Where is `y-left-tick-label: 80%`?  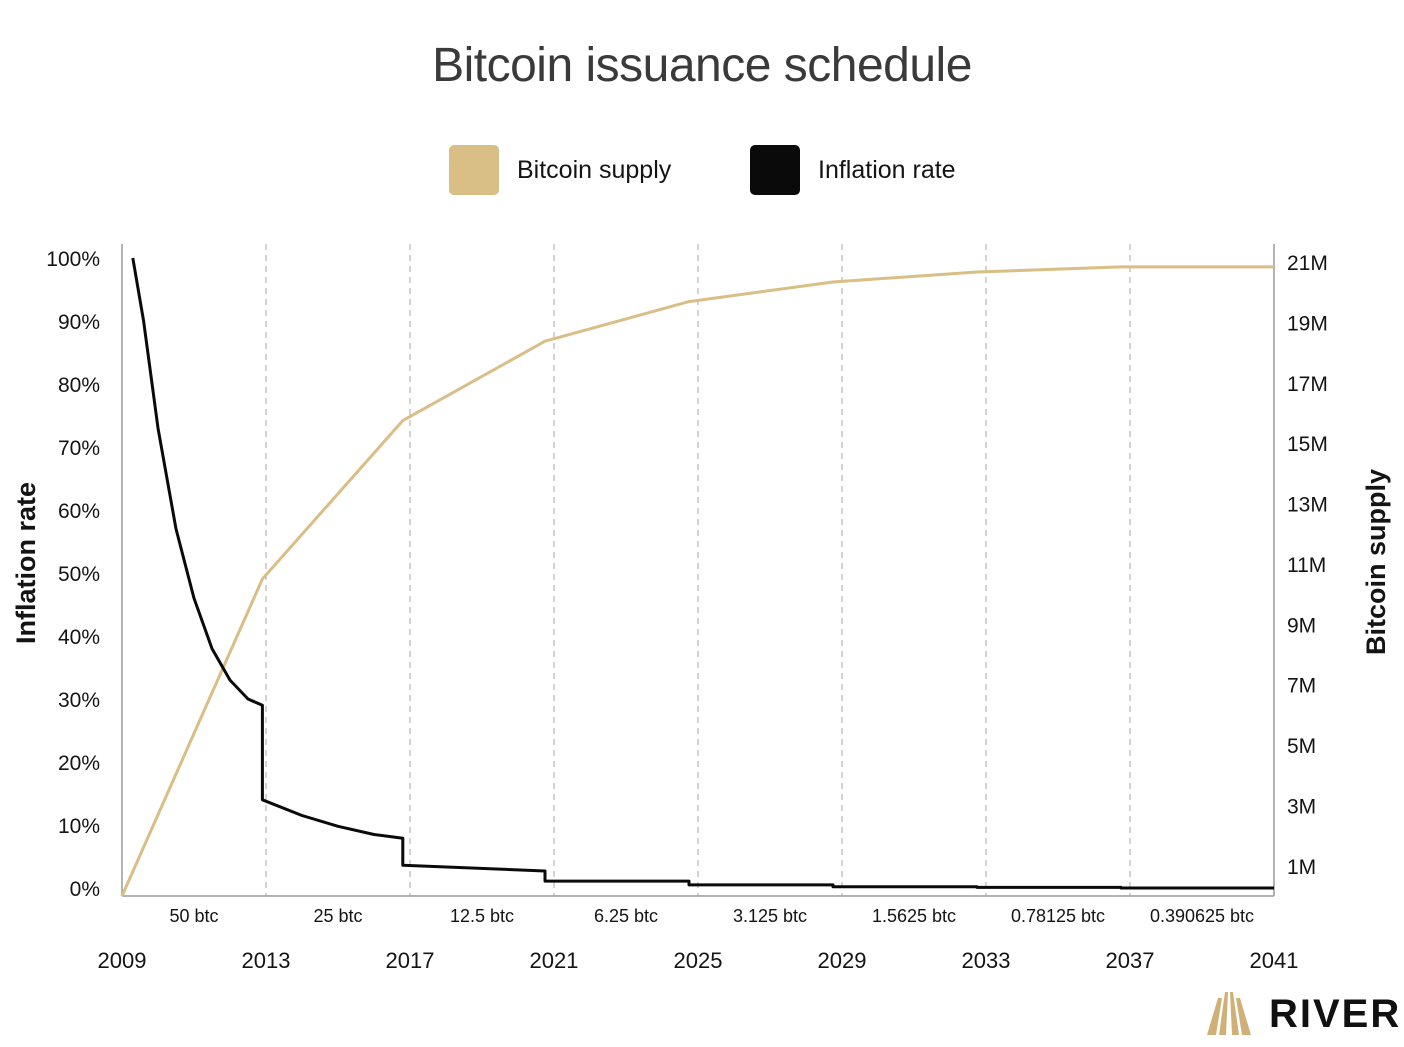
y-left-tick-label: 80% is located at coordinates (79, 385).